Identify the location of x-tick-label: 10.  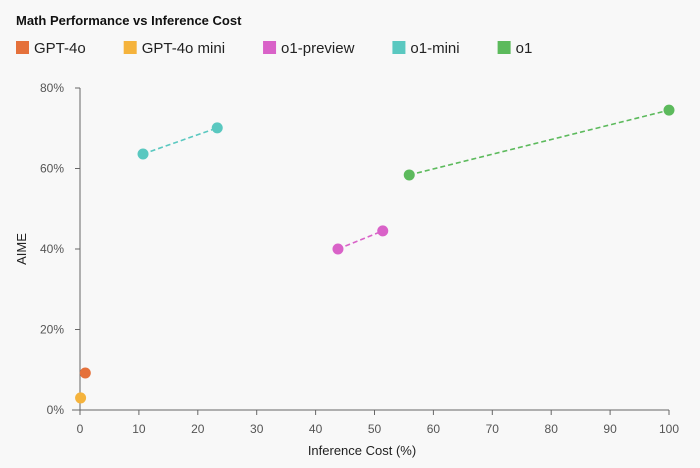
(139, 429).